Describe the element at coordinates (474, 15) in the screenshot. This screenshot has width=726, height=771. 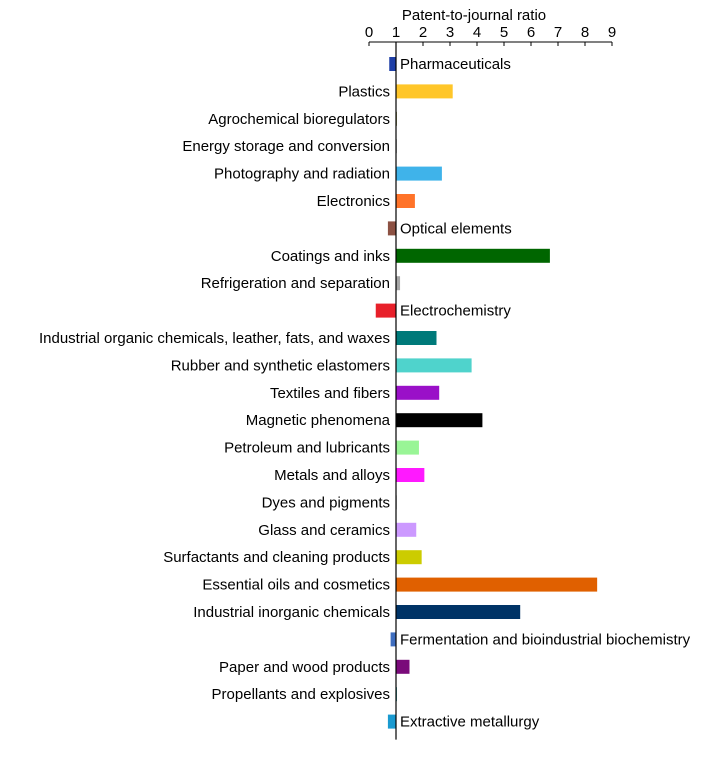
I see `x-axis-title: Patent-to-journal ratio` at that location.